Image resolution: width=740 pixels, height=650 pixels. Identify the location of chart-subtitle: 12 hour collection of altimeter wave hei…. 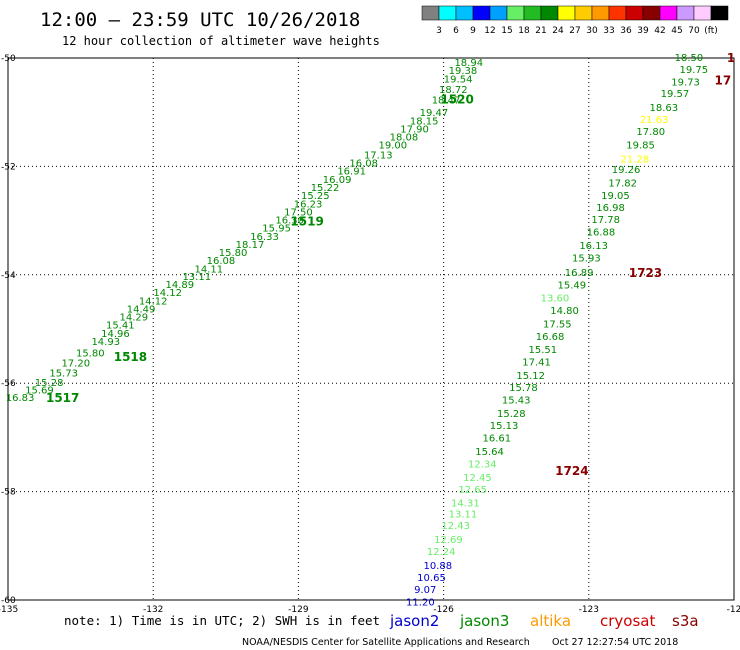
(221, 41).